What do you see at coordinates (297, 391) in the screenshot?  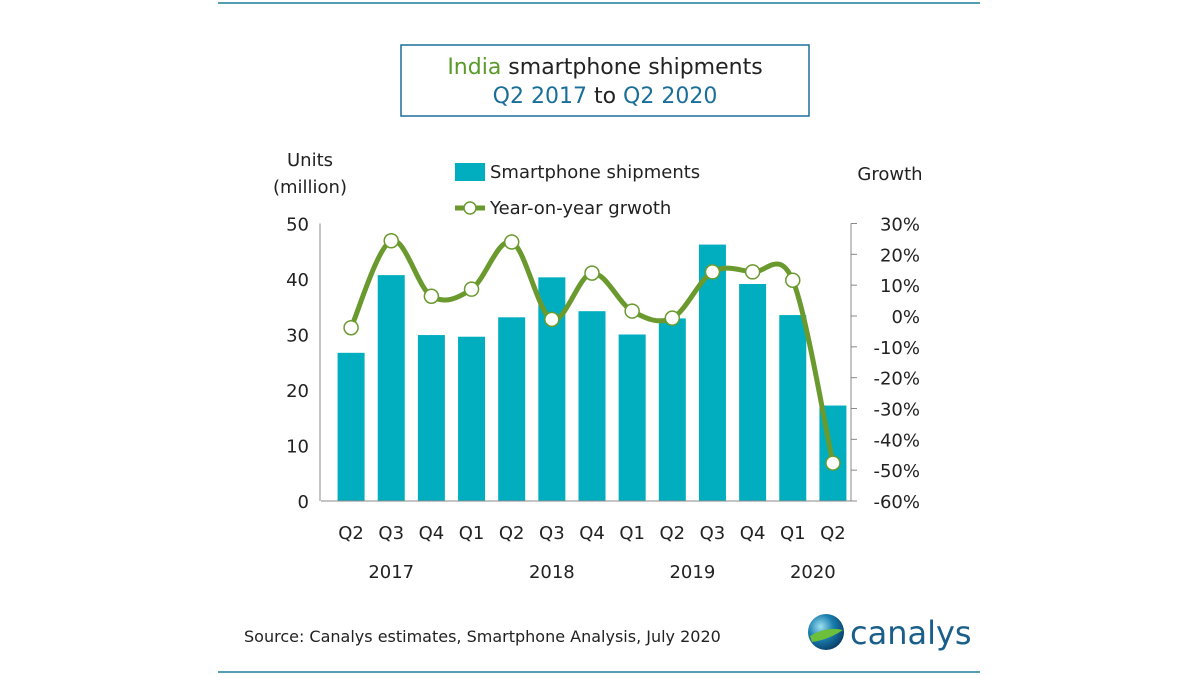 I see `left-tick-label: 20` at bounding box center [297, 391].